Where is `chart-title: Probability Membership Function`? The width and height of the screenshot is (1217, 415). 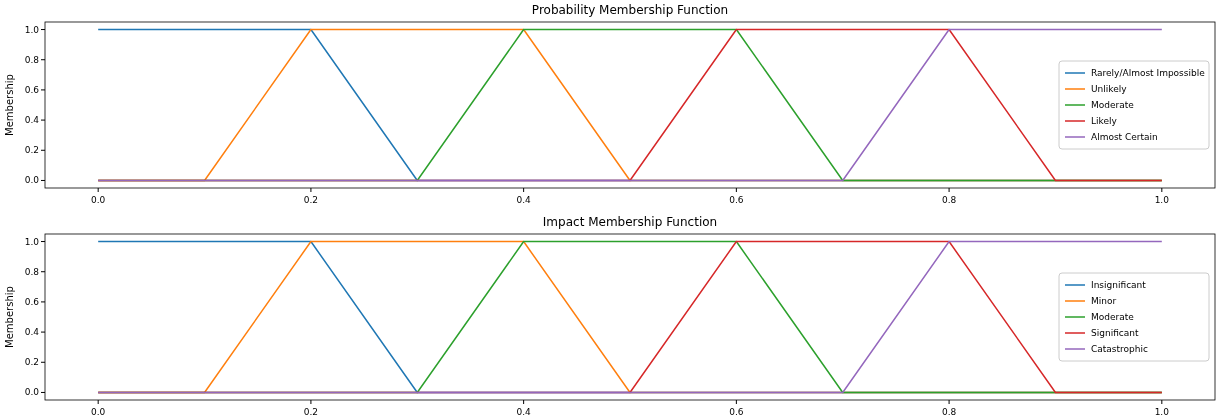
chart-title: Probability Membership Function is located at coordinates (630, 10).